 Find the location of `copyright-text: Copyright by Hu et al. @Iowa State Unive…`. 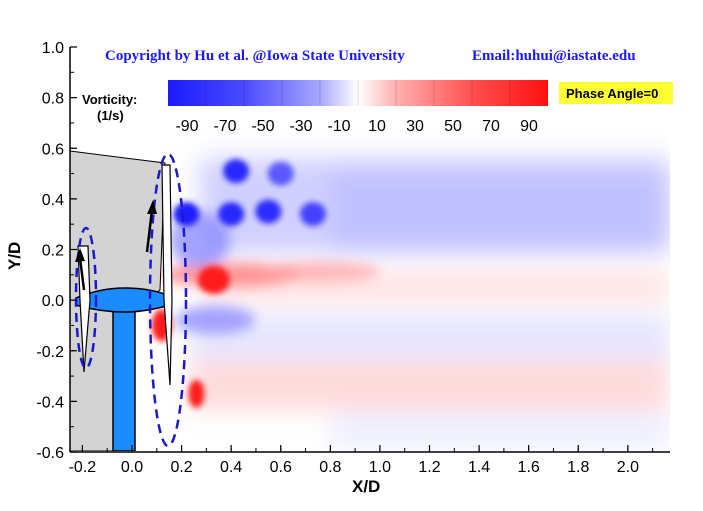

copyright-text: Copyright by Hu et al. @Iowa State Unive… is located at coordinates (255, 56).